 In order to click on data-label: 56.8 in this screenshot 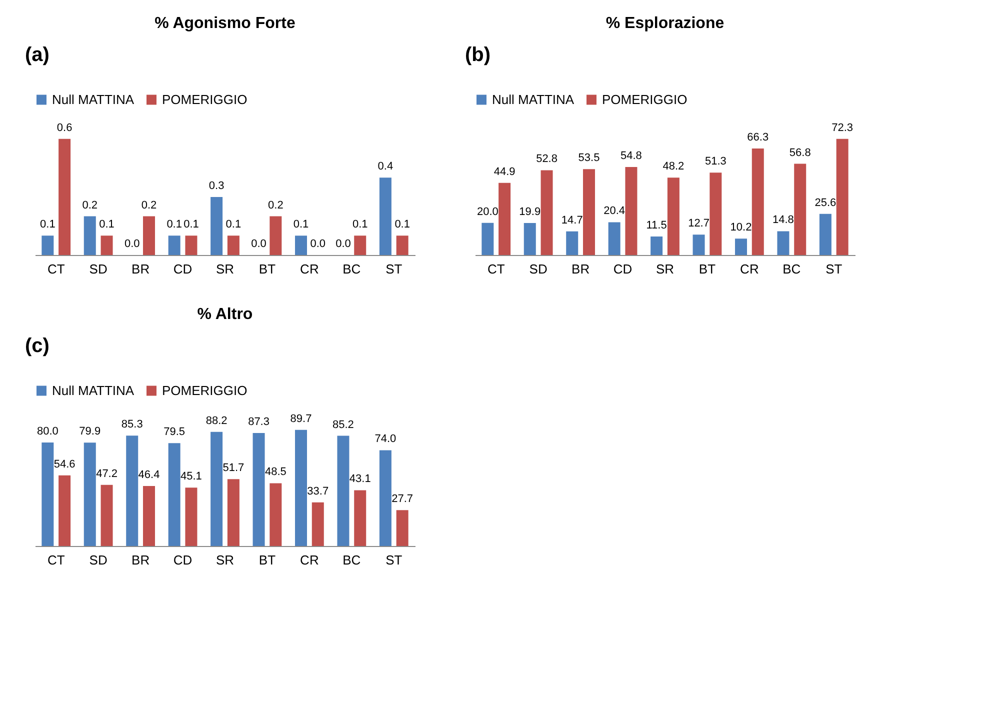, I will do `click(800, 152)`.